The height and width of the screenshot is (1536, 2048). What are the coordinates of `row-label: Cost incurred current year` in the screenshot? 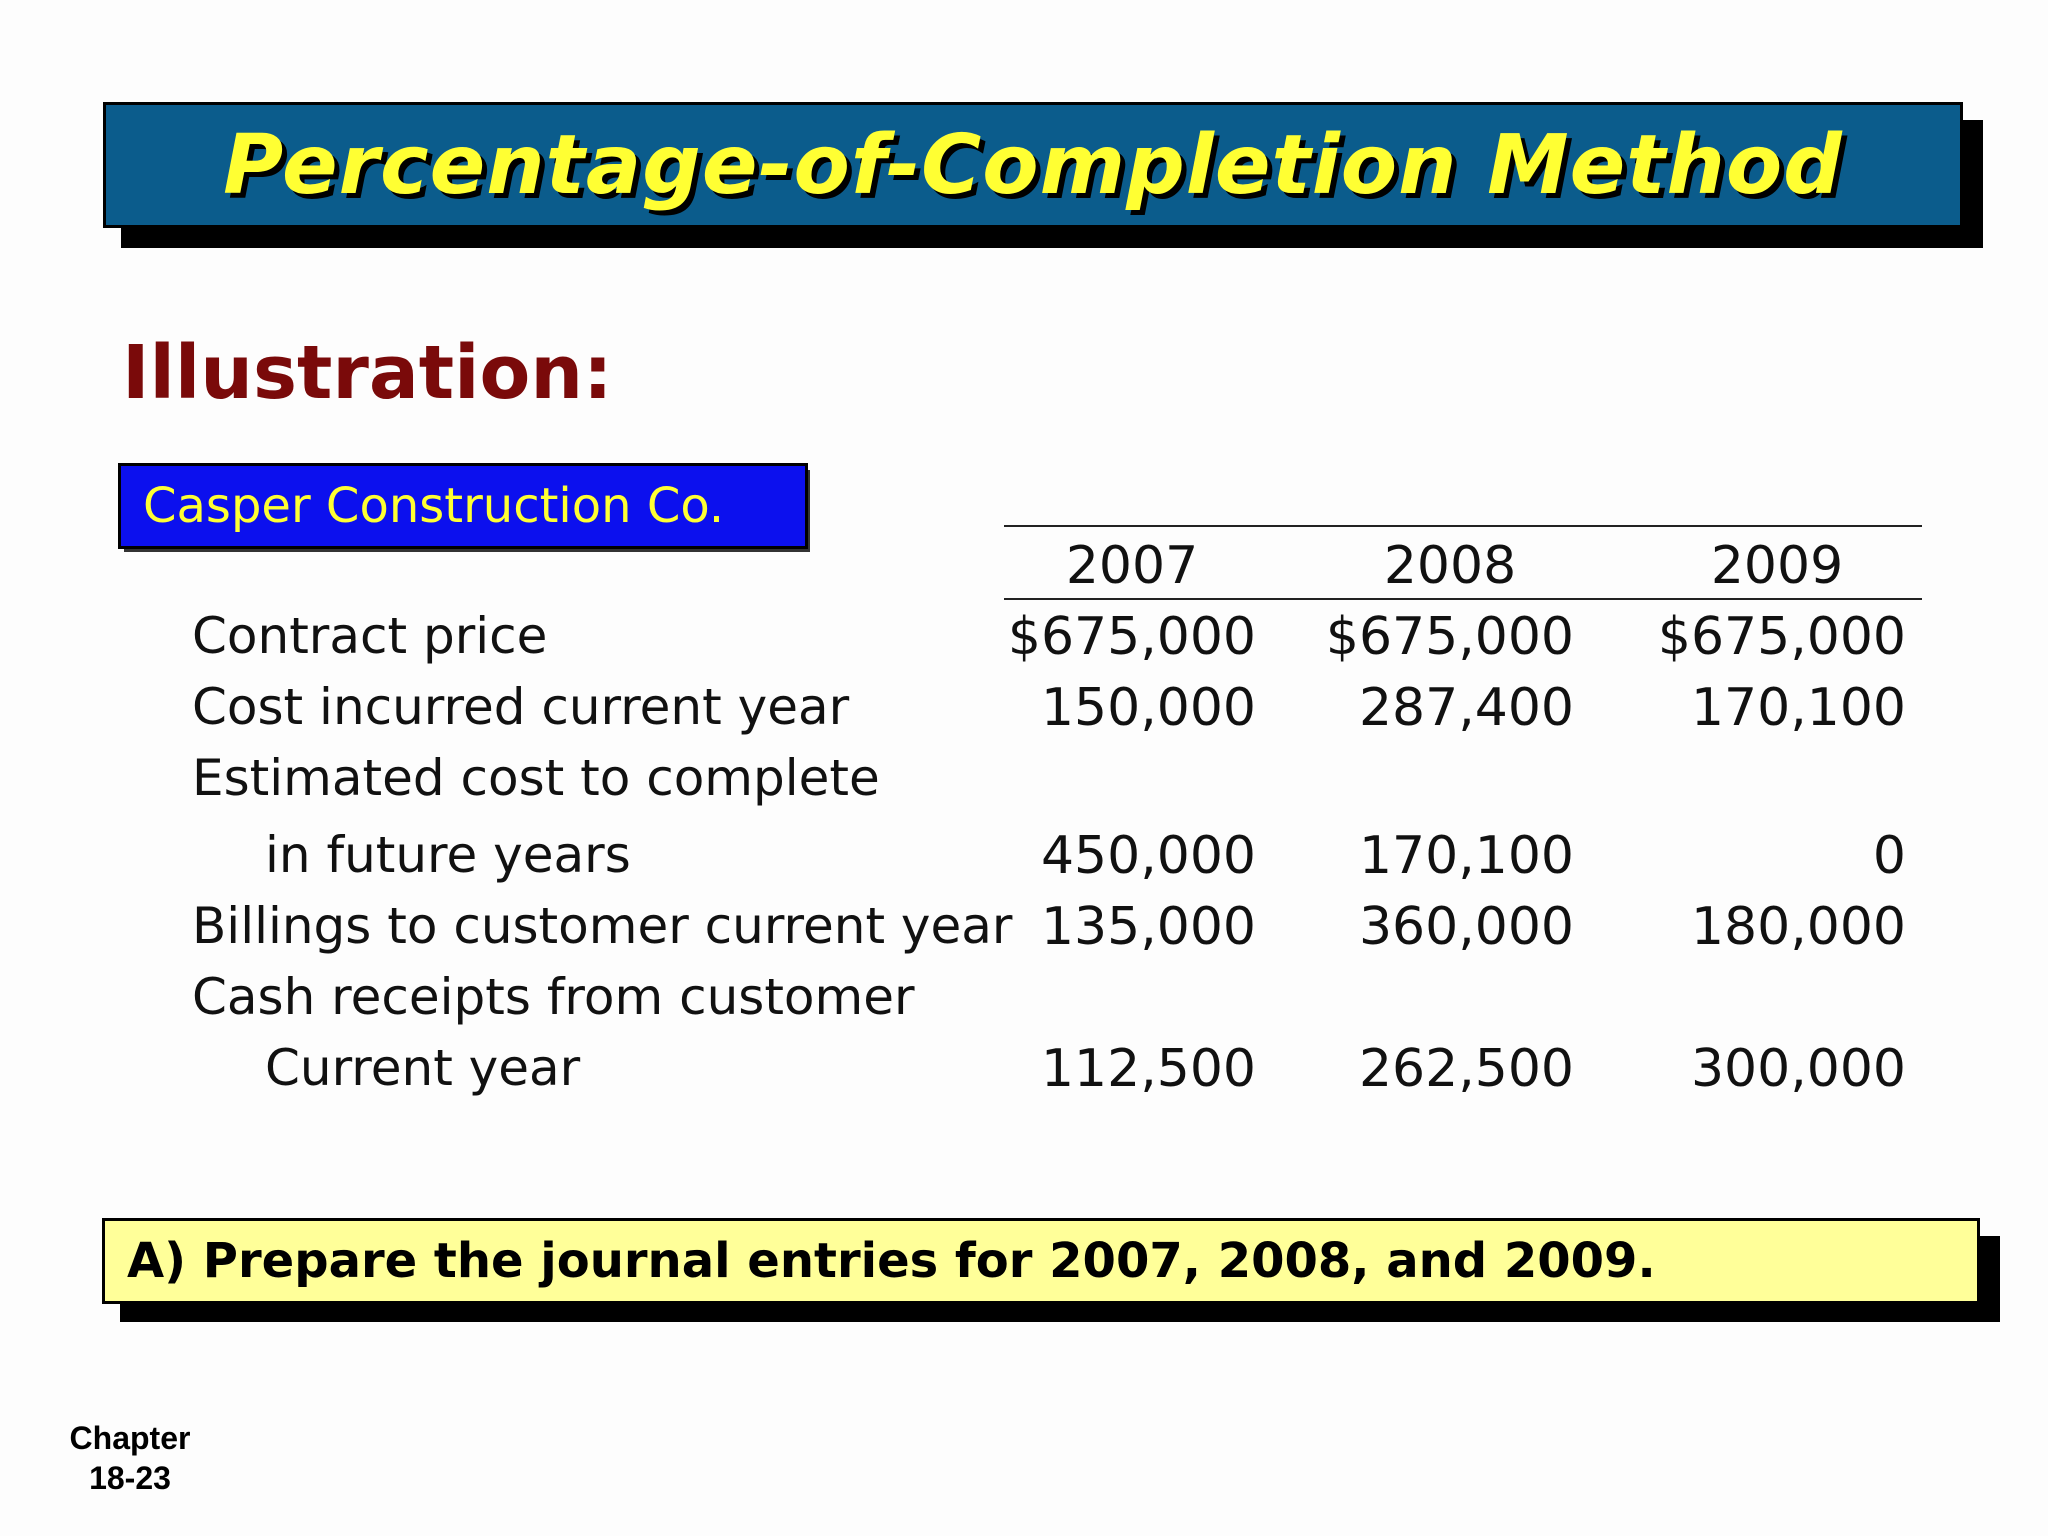 It's located at (521, 707).